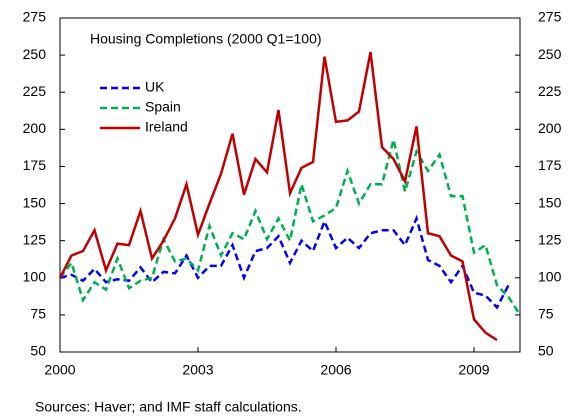 This screenshot has height=420, width=577. I want to click on y2-tick-label: 50, so click(546, 351).